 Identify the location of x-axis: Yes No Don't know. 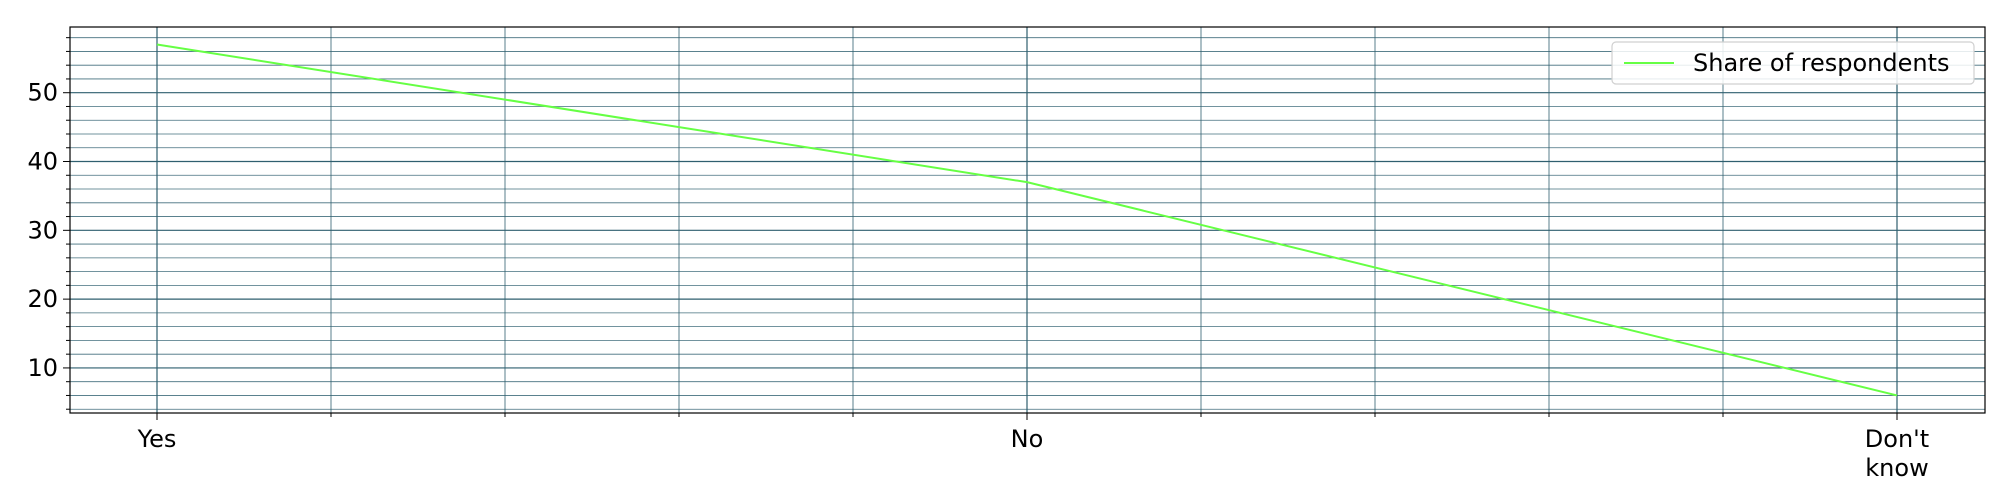
(1033, 447).